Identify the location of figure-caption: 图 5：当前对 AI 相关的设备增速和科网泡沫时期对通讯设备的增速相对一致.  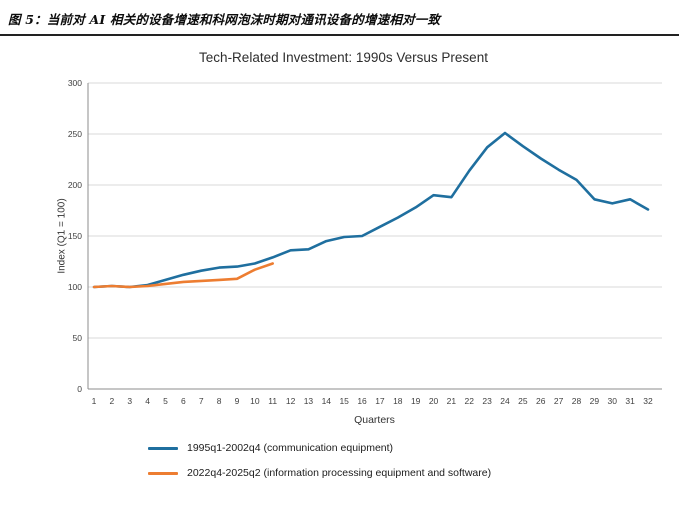
(339, 18).